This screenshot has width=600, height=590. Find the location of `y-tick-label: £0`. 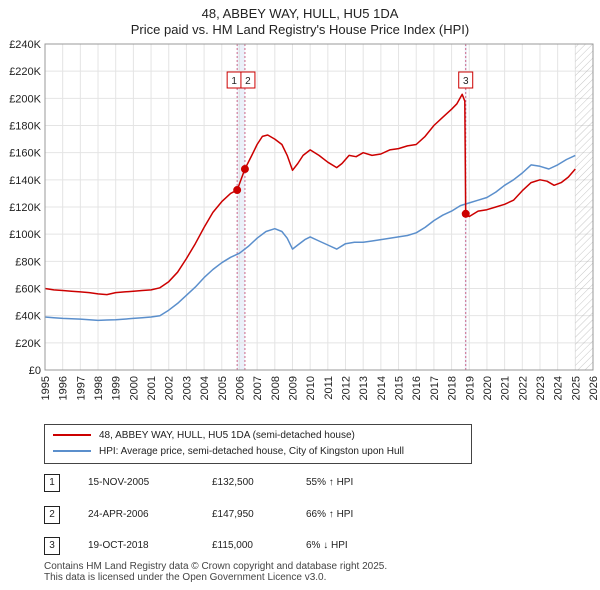

y-tick-label: £0 is located at coordinates (35, 371).